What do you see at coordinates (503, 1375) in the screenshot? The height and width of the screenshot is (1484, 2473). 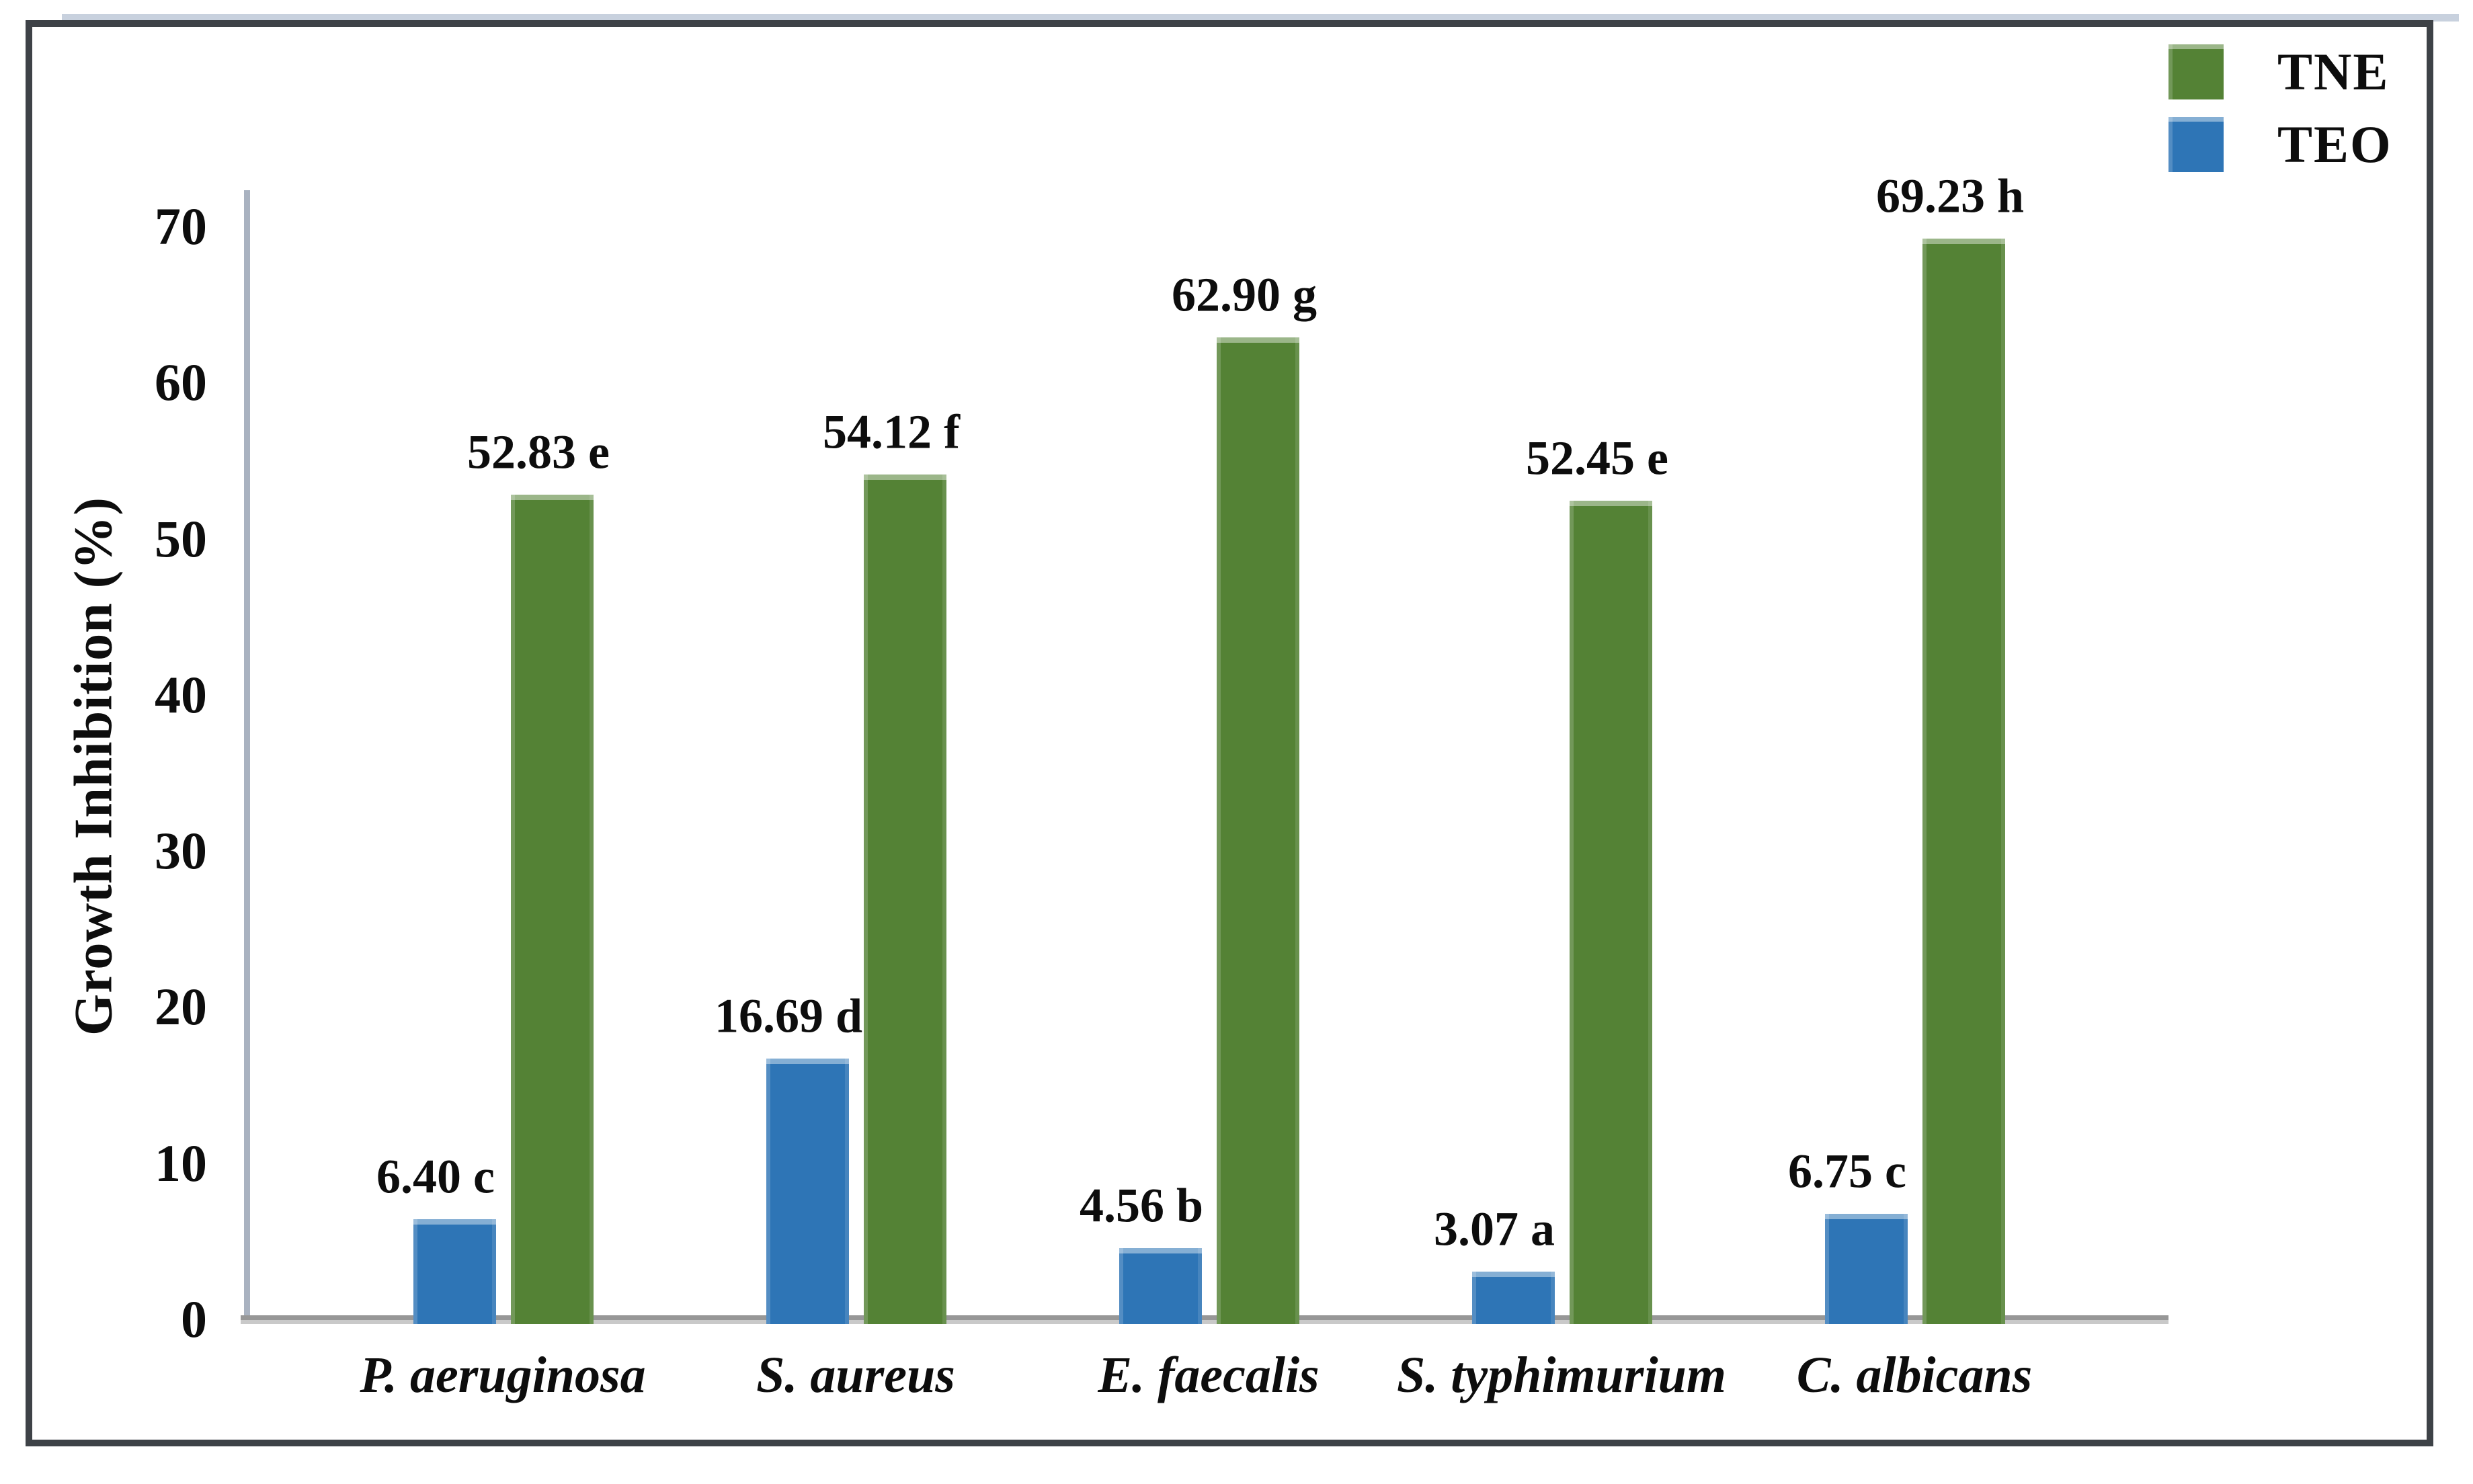 I see `category-label: P. aeruginosa` at bounding box center [503, 1375].